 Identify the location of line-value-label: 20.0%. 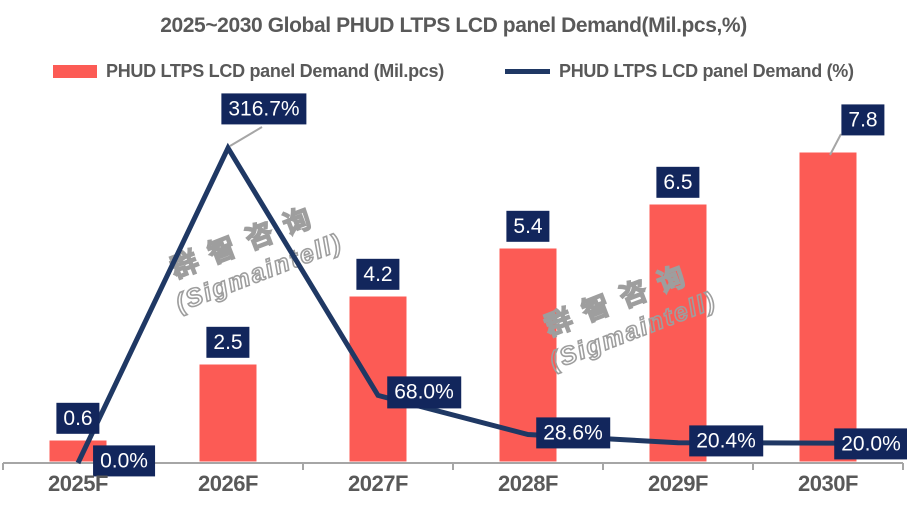
(870, 444).